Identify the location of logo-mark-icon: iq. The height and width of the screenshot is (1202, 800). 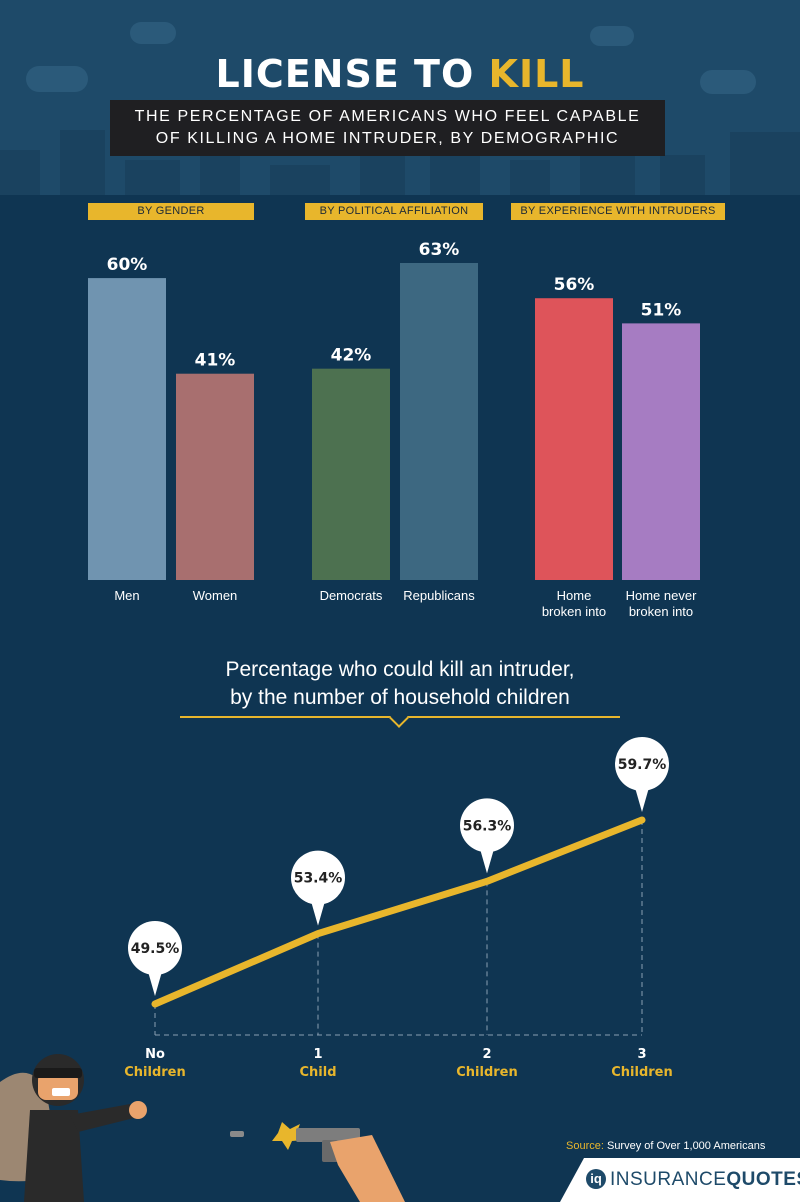
(596, 1179).